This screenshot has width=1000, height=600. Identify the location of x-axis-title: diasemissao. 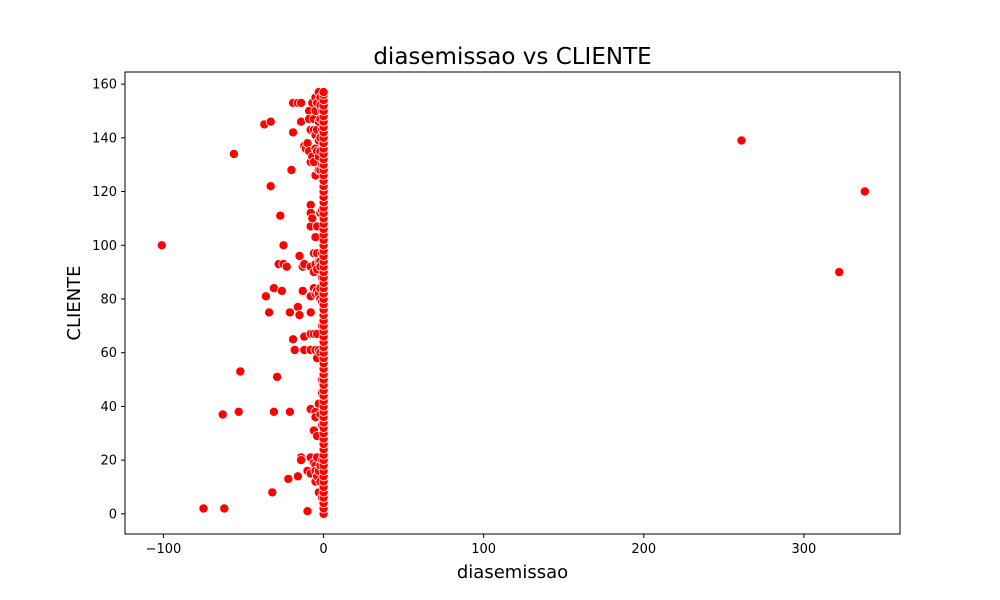
(512, 572).